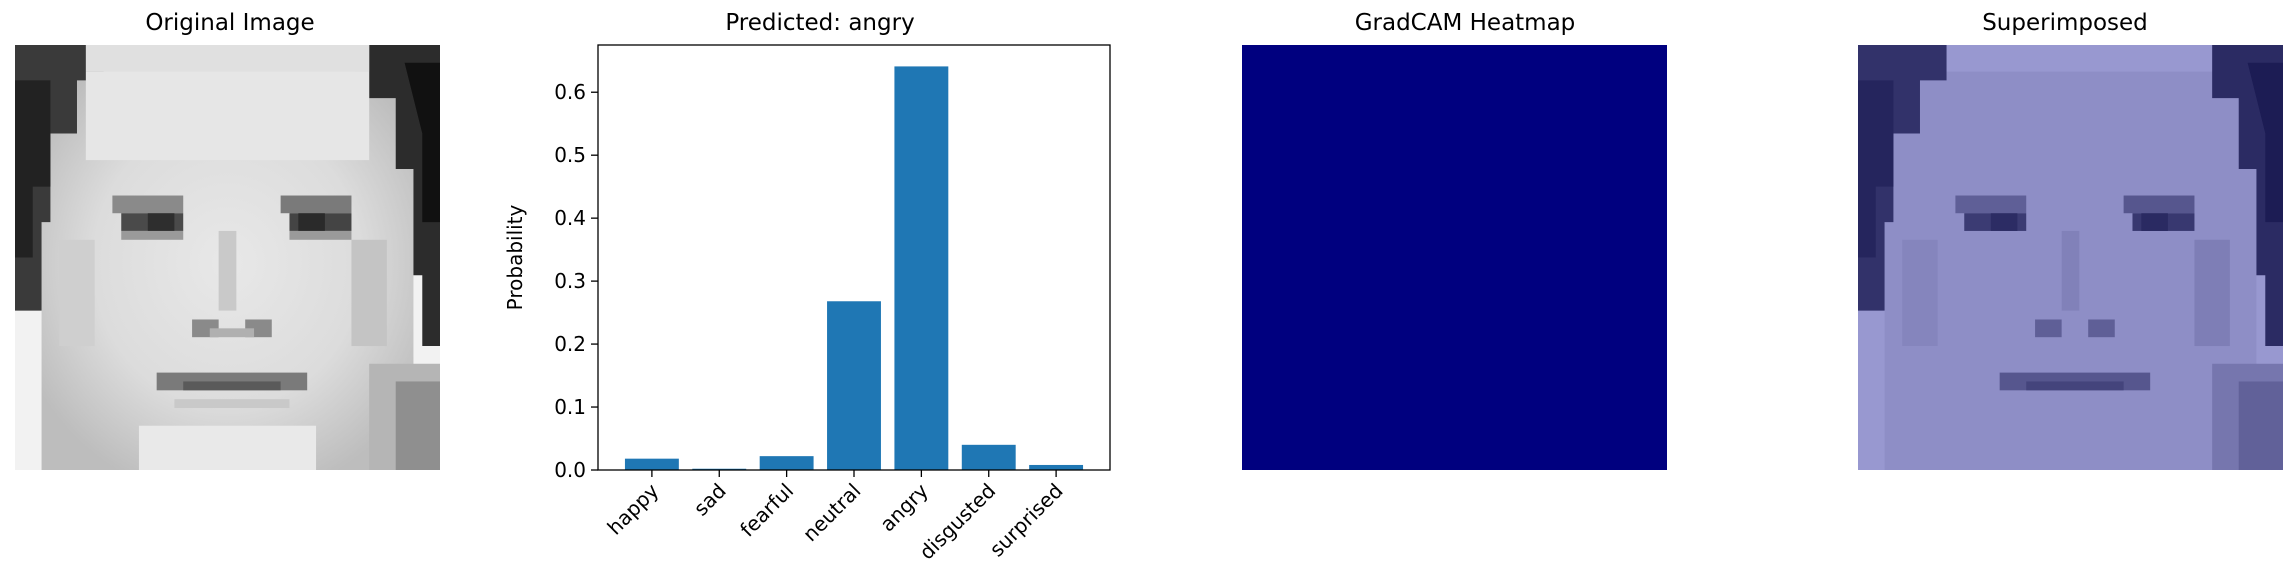 The height and width of the screenshot is (585, 2294). I want to click on y-axis-ticks: 0.0 0.1 0.2 0.3 0.4 0.5 0.6, so click(576, 281).